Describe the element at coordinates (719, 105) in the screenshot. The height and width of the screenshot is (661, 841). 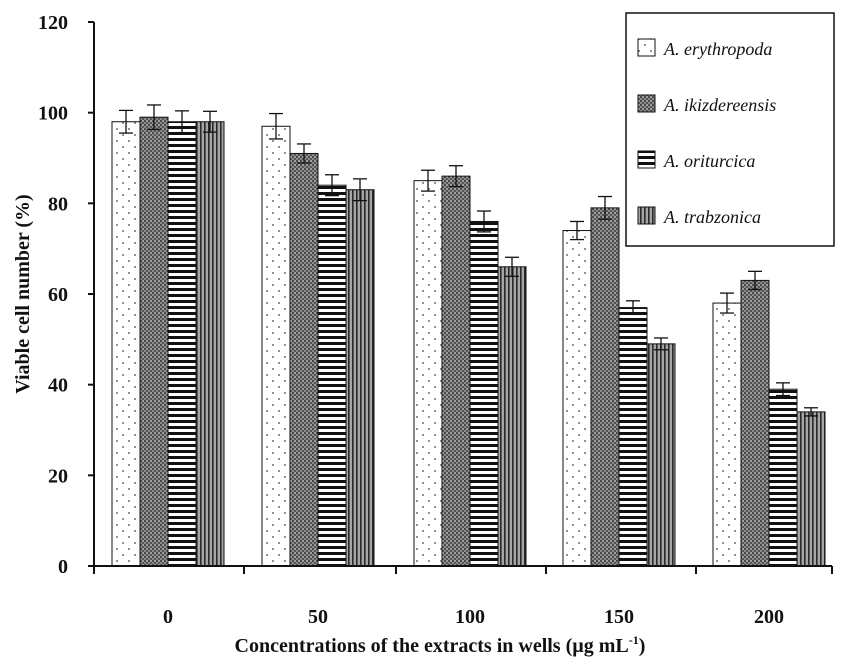
I see `legend-label: A. ikizdereensis` at that location.